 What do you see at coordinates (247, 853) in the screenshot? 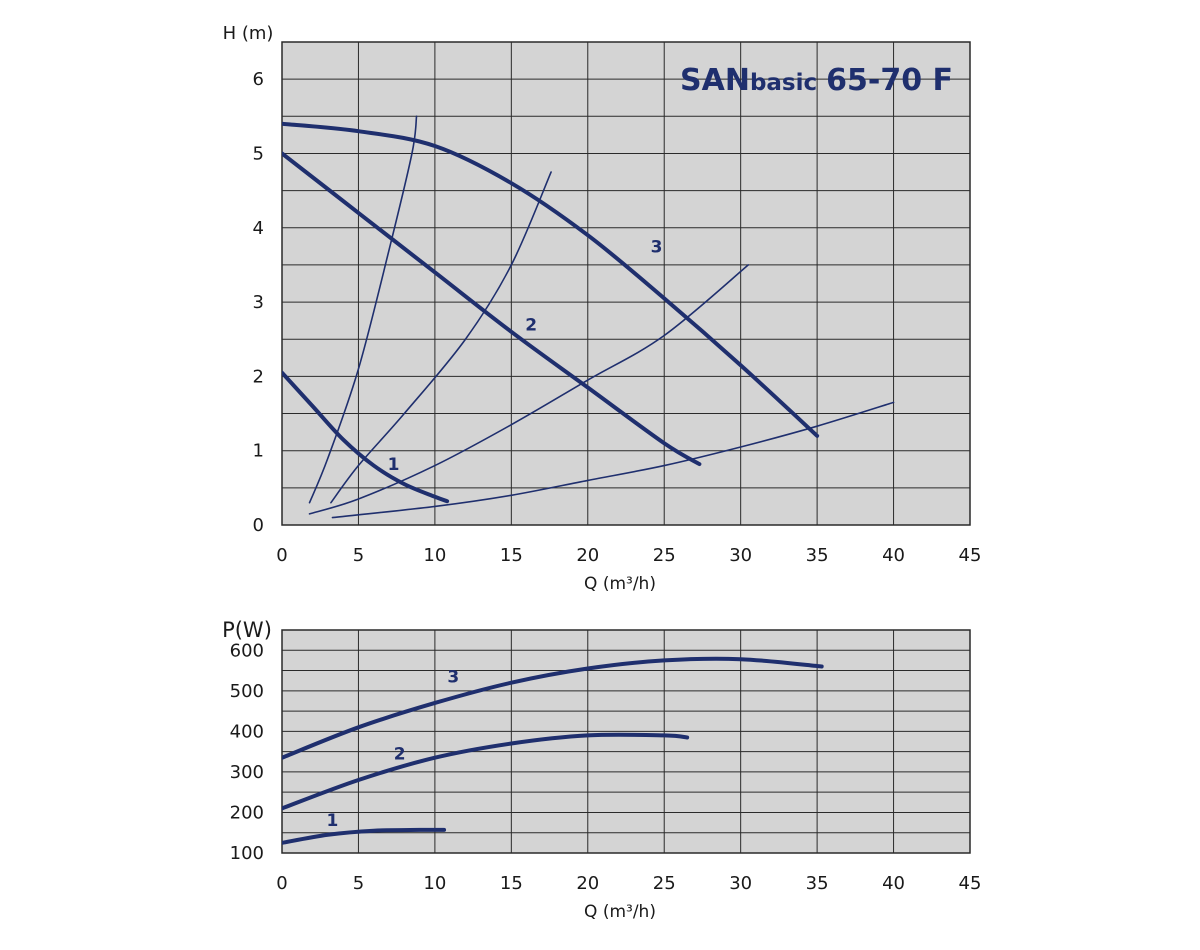
I see `bottom-ytick-label: 100` at bounding box center [247, 853].